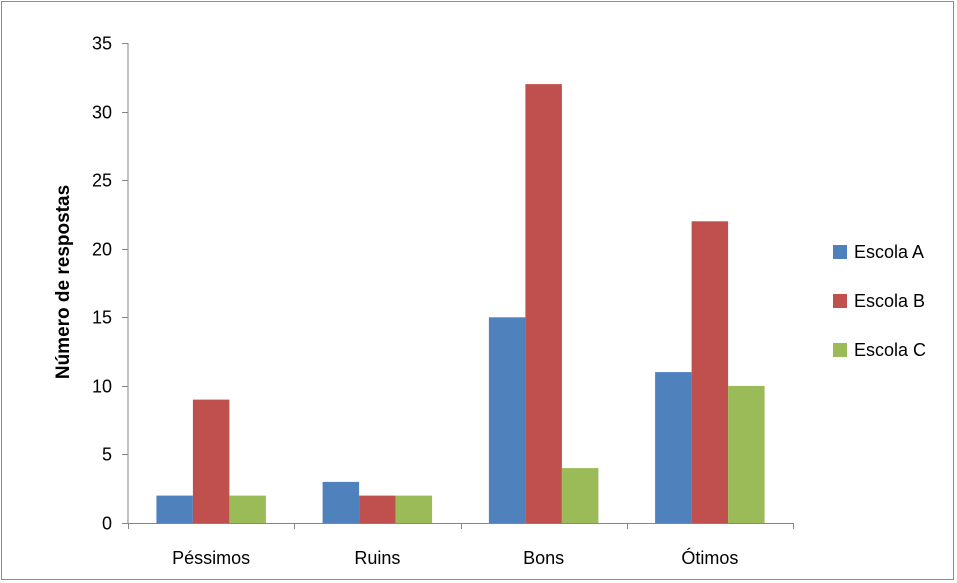 The image size is (957, 583). Describe the element at coordinates (889, 252) in the screenshot. I see `legend-label: Escola A` at that location.